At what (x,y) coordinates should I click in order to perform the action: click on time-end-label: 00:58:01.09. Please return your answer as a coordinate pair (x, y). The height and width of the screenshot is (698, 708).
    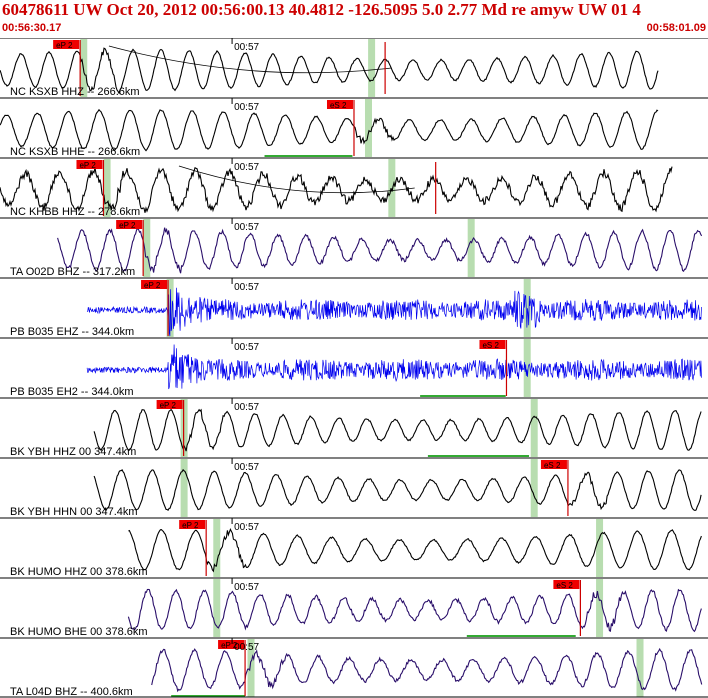
    Looking at the image, I should click on (676, 28).